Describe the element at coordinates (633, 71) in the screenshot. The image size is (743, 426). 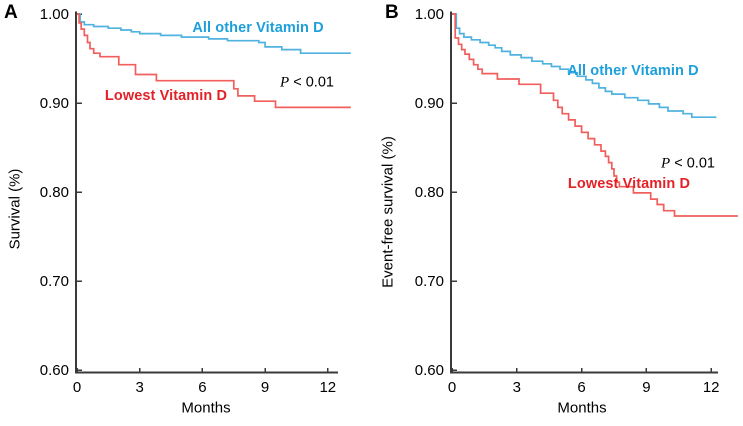
I see `panel-b-series-label-all-other-vitamin-d: All other Vitamin D` at that location.